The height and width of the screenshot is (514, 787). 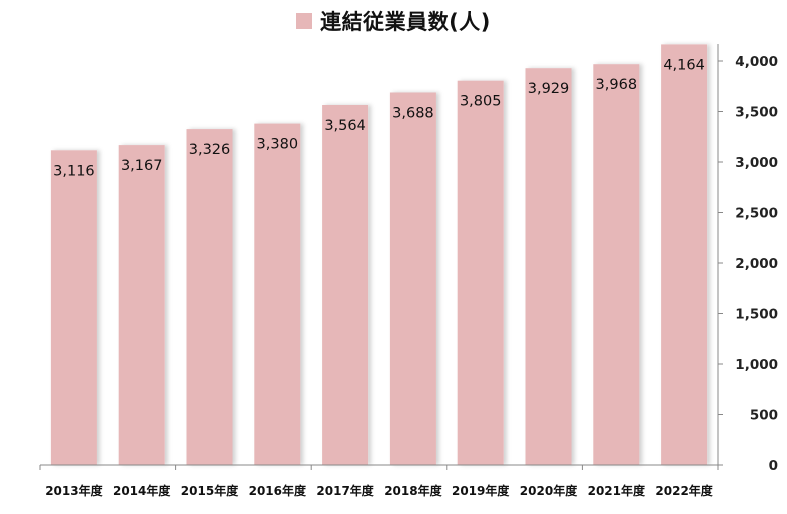 What do you see at coordinates (481, 102) in the screenshot?
I see `bar-value-label: 3,805` at bounding box center [481, 102].